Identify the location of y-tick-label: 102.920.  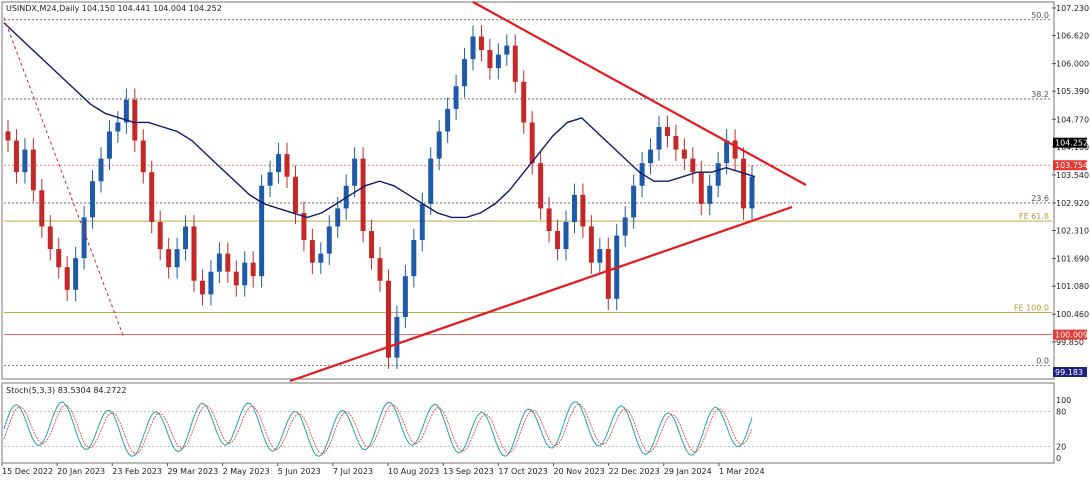
(1072, 203).